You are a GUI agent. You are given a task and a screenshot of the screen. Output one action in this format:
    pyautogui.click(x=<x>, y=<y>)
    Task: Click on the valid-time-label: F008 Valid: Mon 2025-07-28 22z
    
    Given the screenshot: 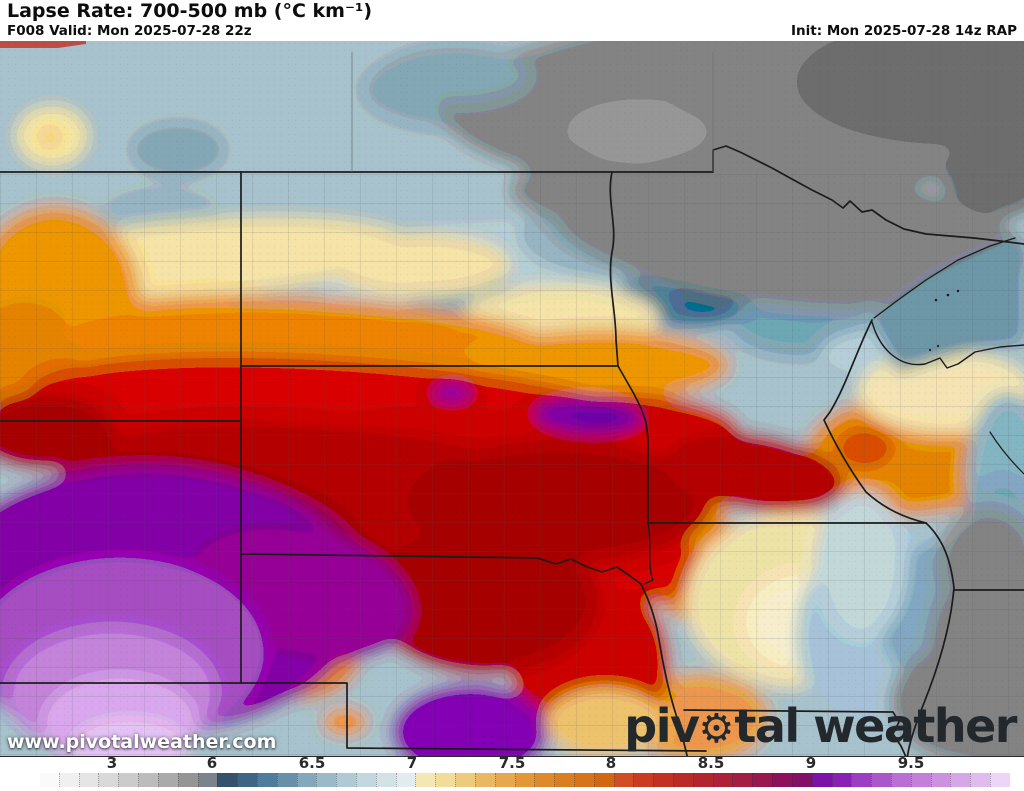 What is the action you would take?
    pyautogui.click(x=129, y=31)
    